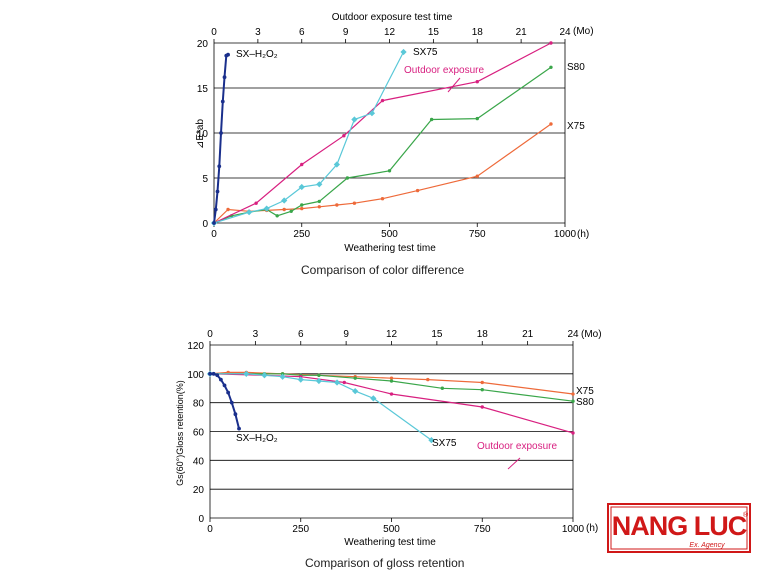 The width and height of the screenshot is (768, 576). I want to click on chart1-caption: Comparison of color difference, so click(383, 270).